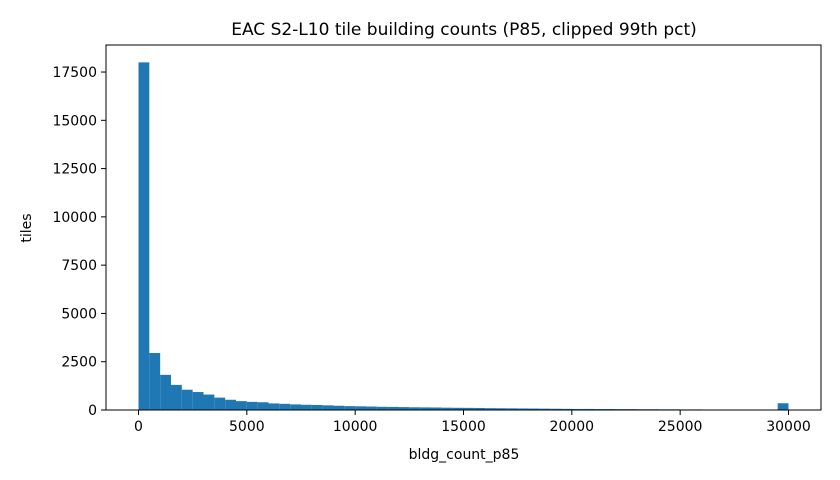 This screenshot has width=840, height=480. What do you see at coordinates (74, 170) in the screenshot?
I see `y-tick-label: 12500` at bounding box center [74, 170].